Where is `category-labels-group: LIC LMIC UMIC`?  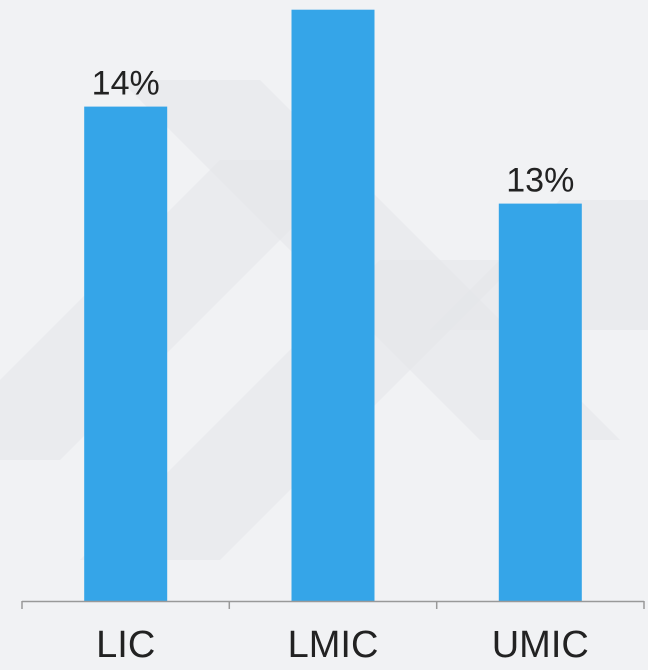 category-labels-group: LIC LMIC UMIC is located at coordinates (342, 645).